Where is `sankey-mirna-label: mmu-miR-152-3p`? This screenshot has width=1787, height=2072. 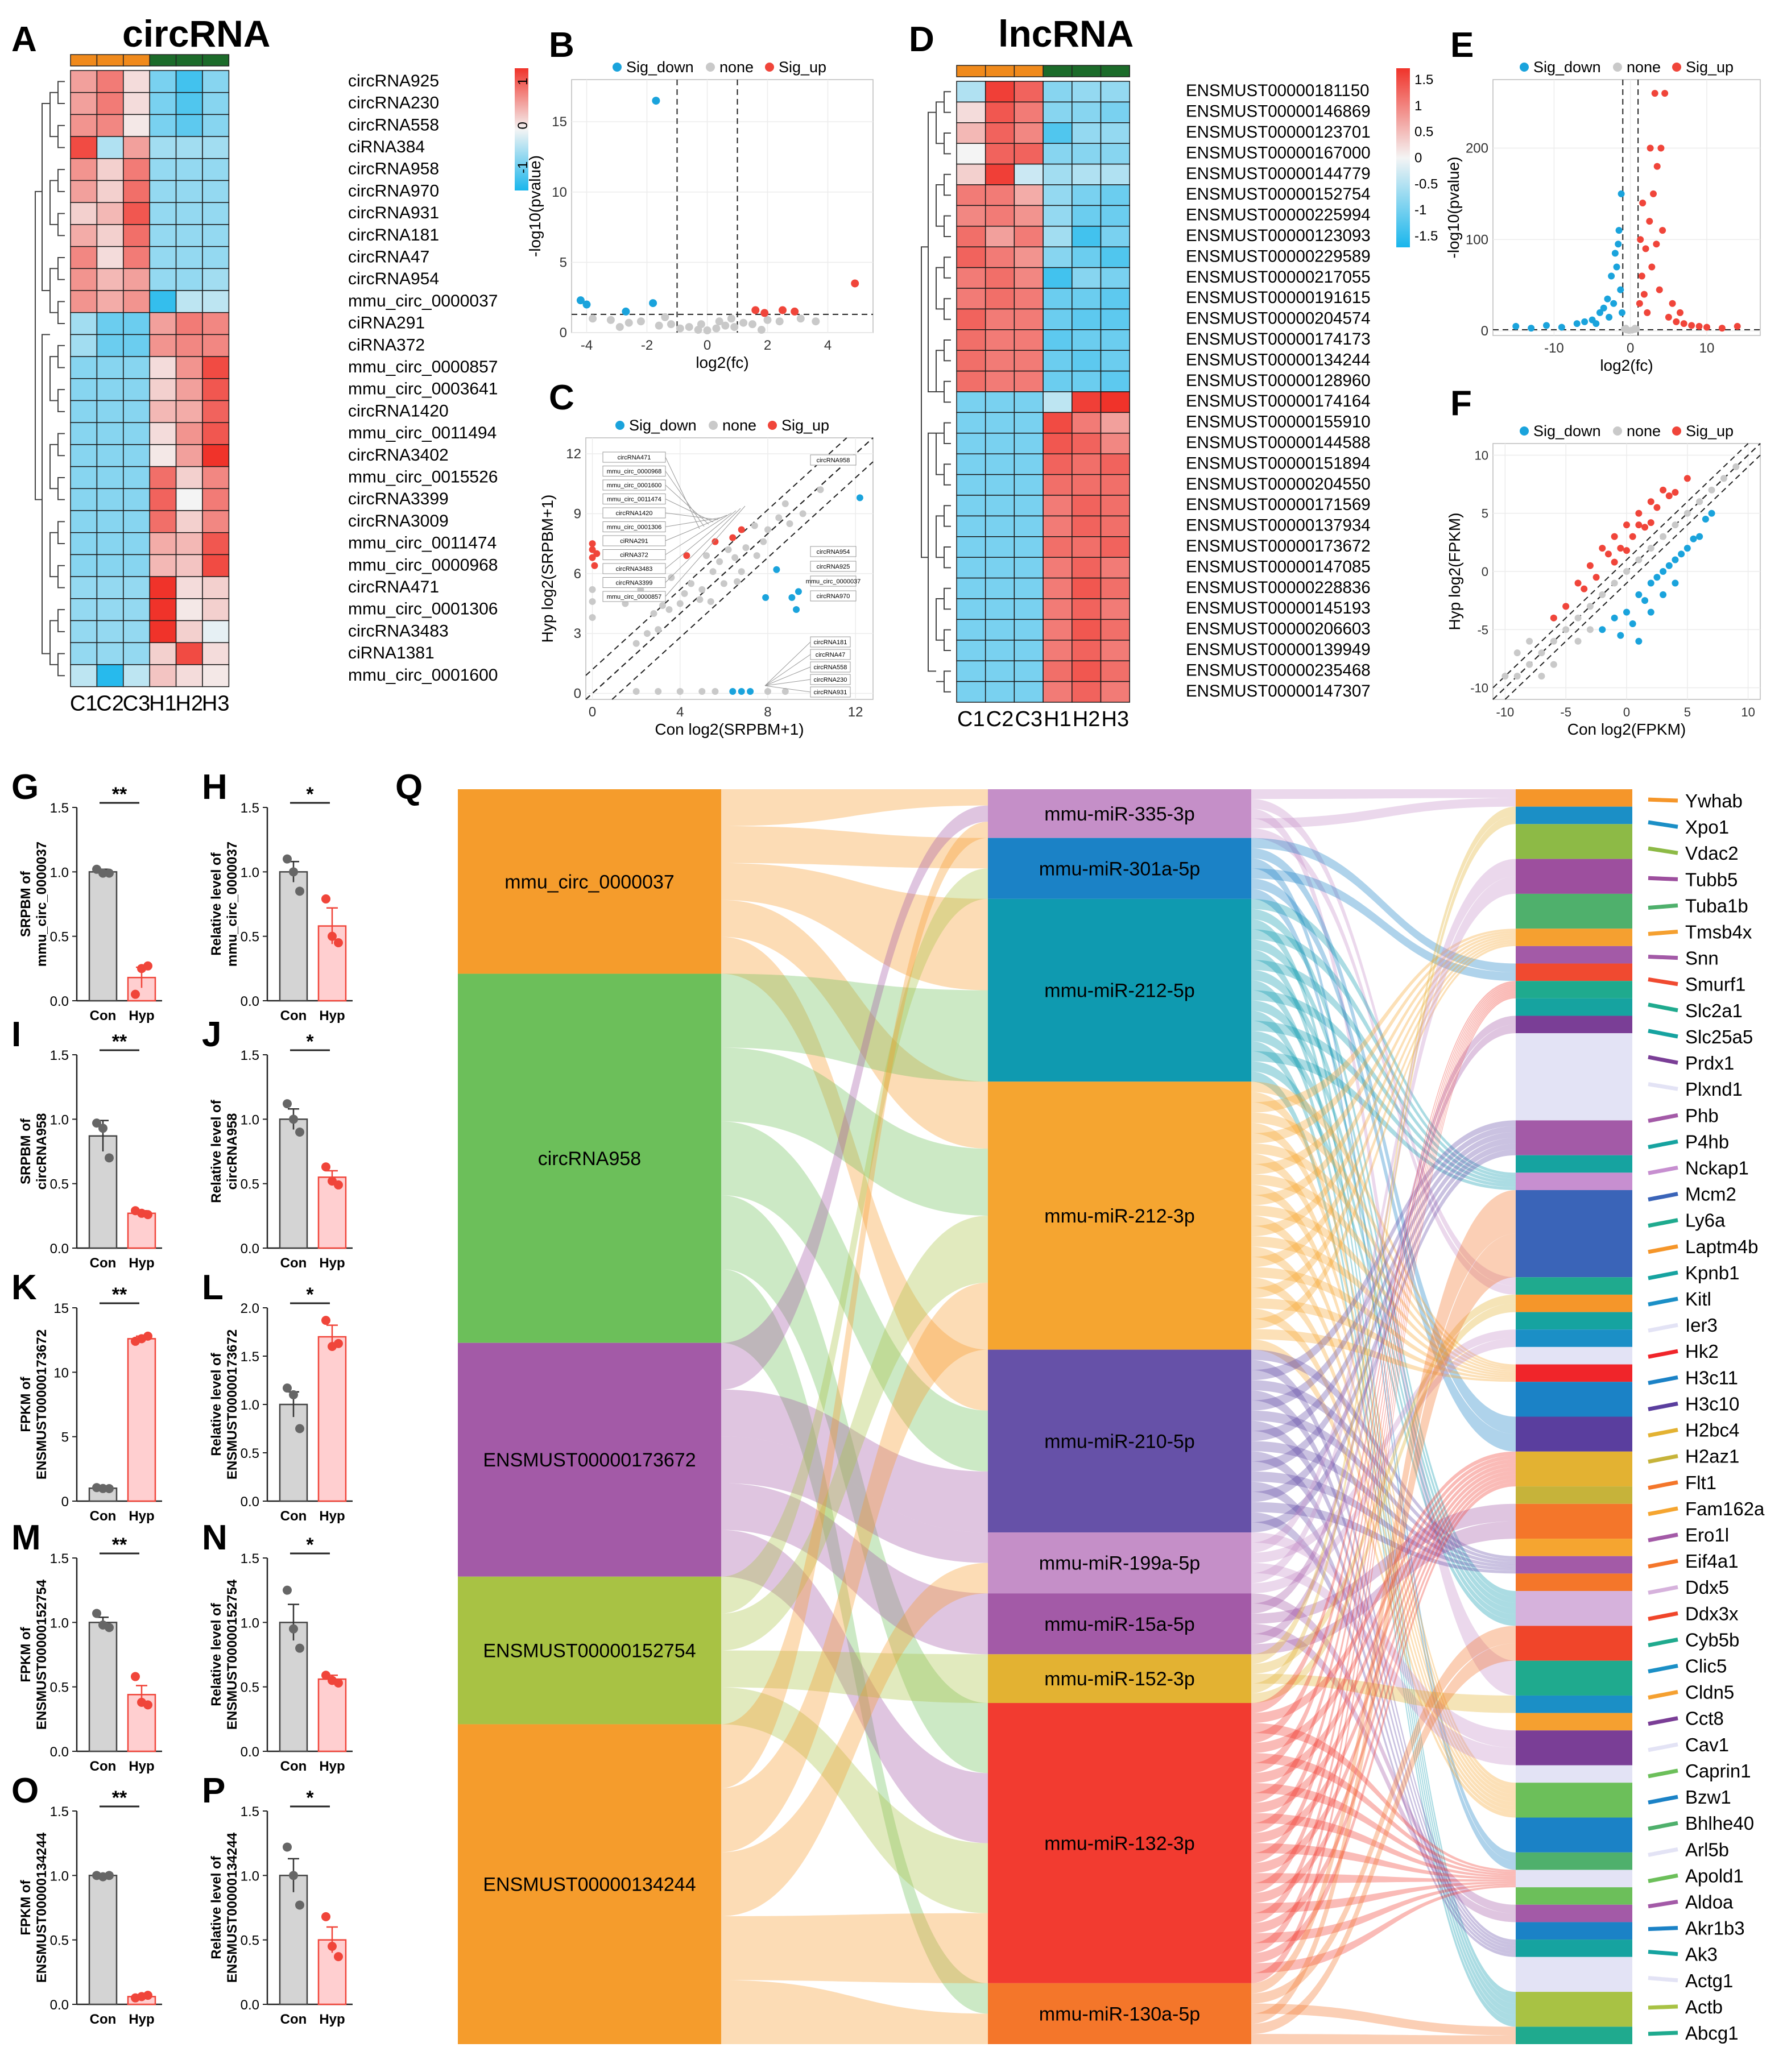
sankey-mirna-label: mmu-miR-152-3p is located at coordinates (1119, 1679).